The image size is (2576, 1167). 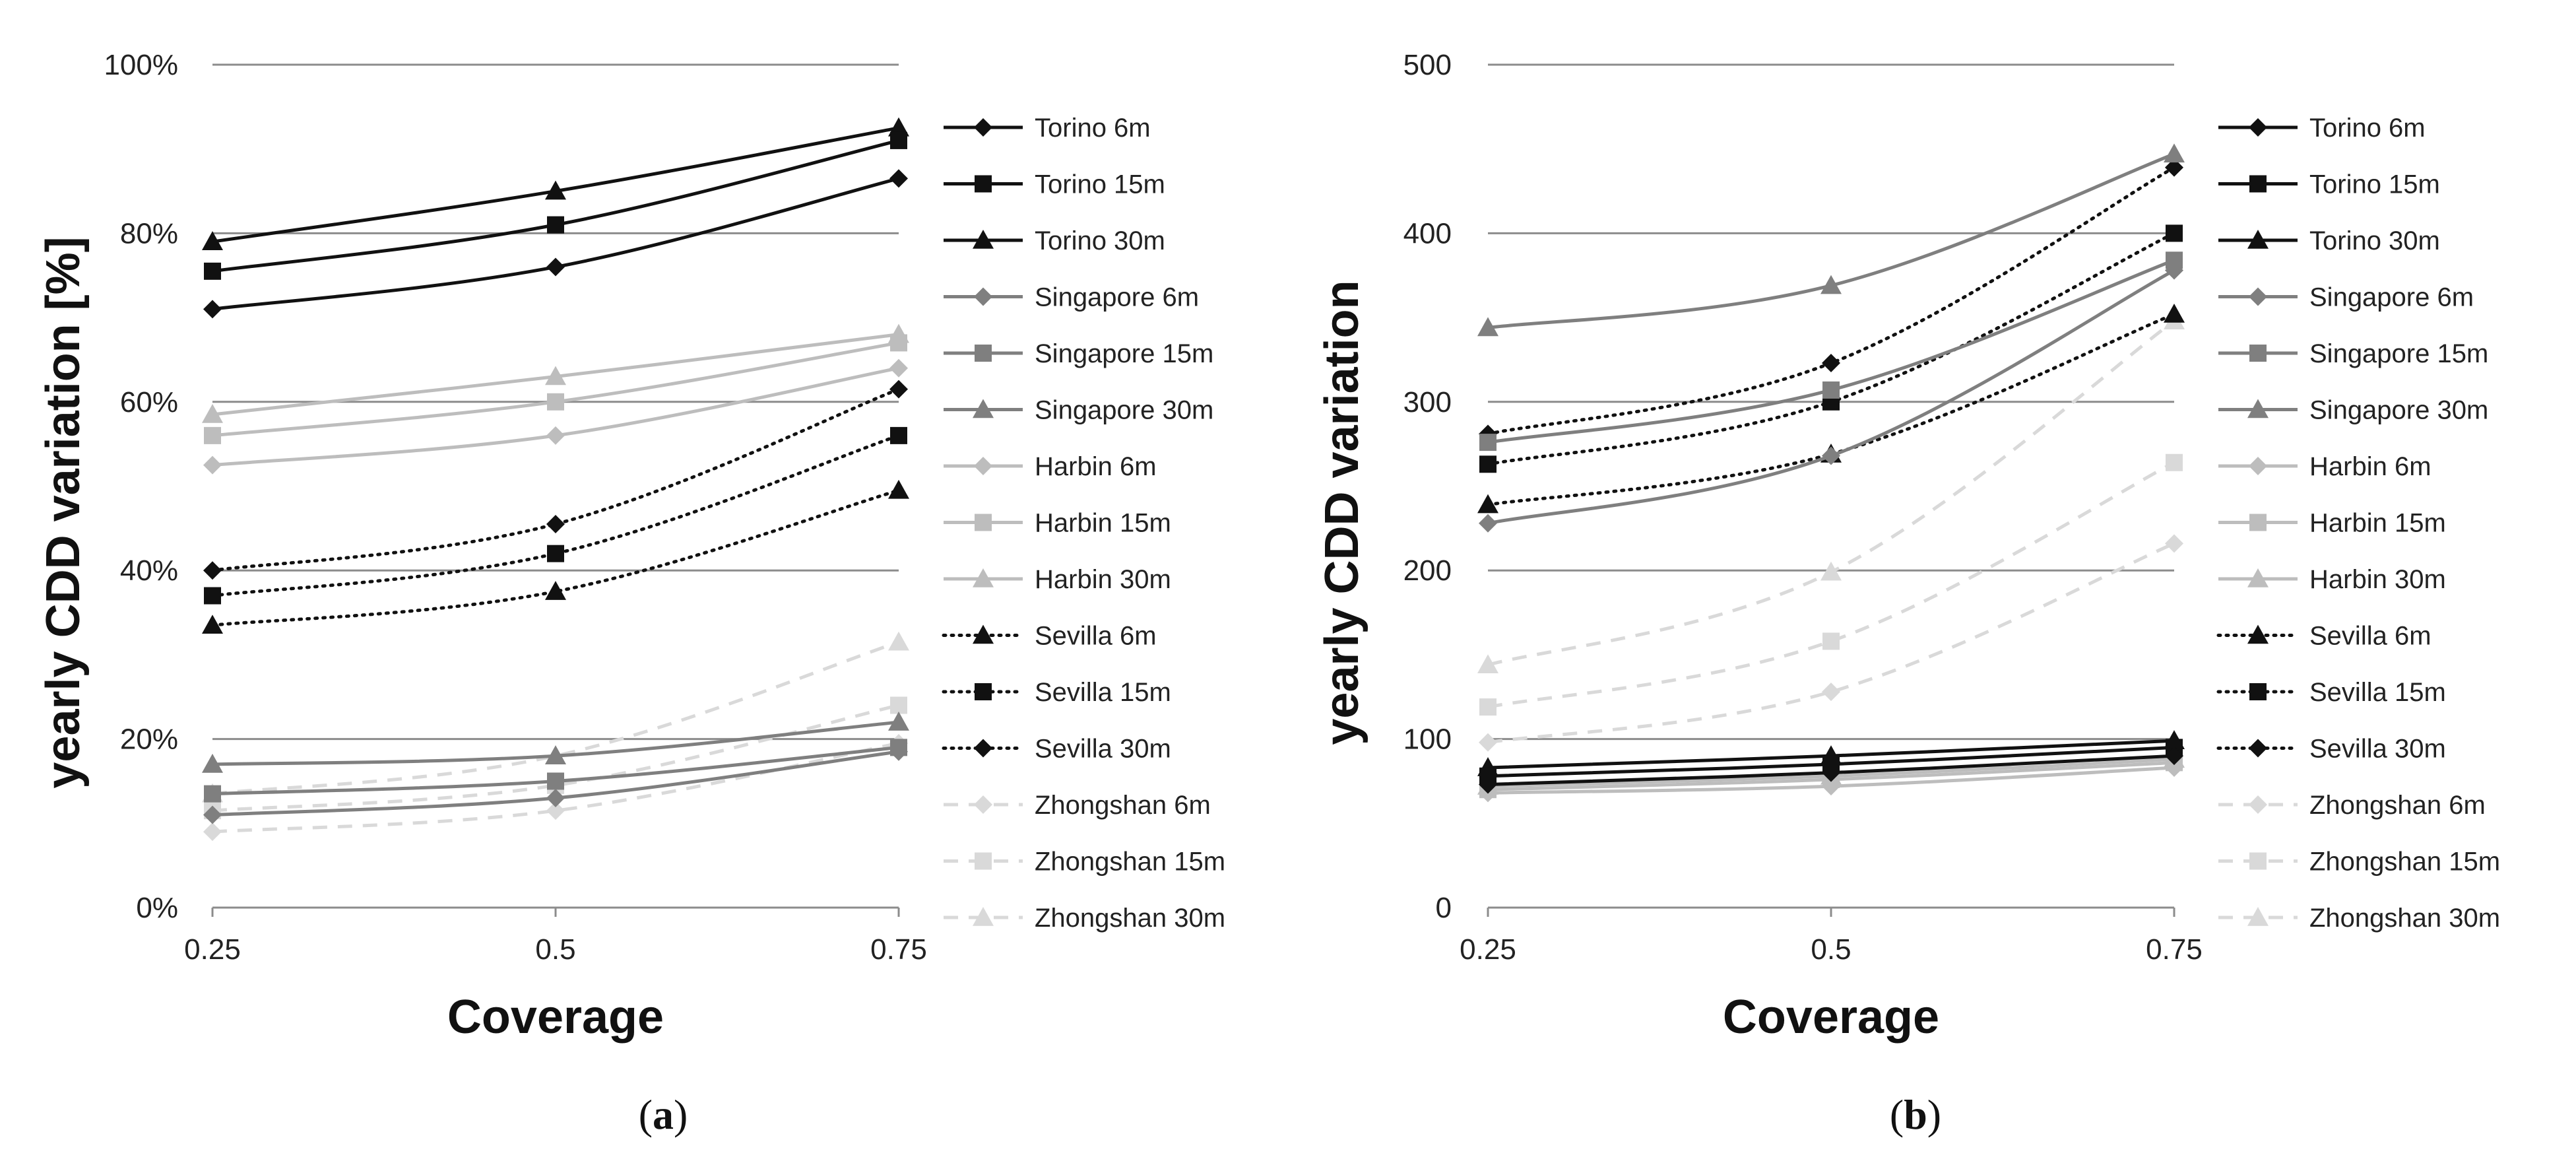 I want to click on chart-a-series-harbin-6m, so click(x=555, y=416).